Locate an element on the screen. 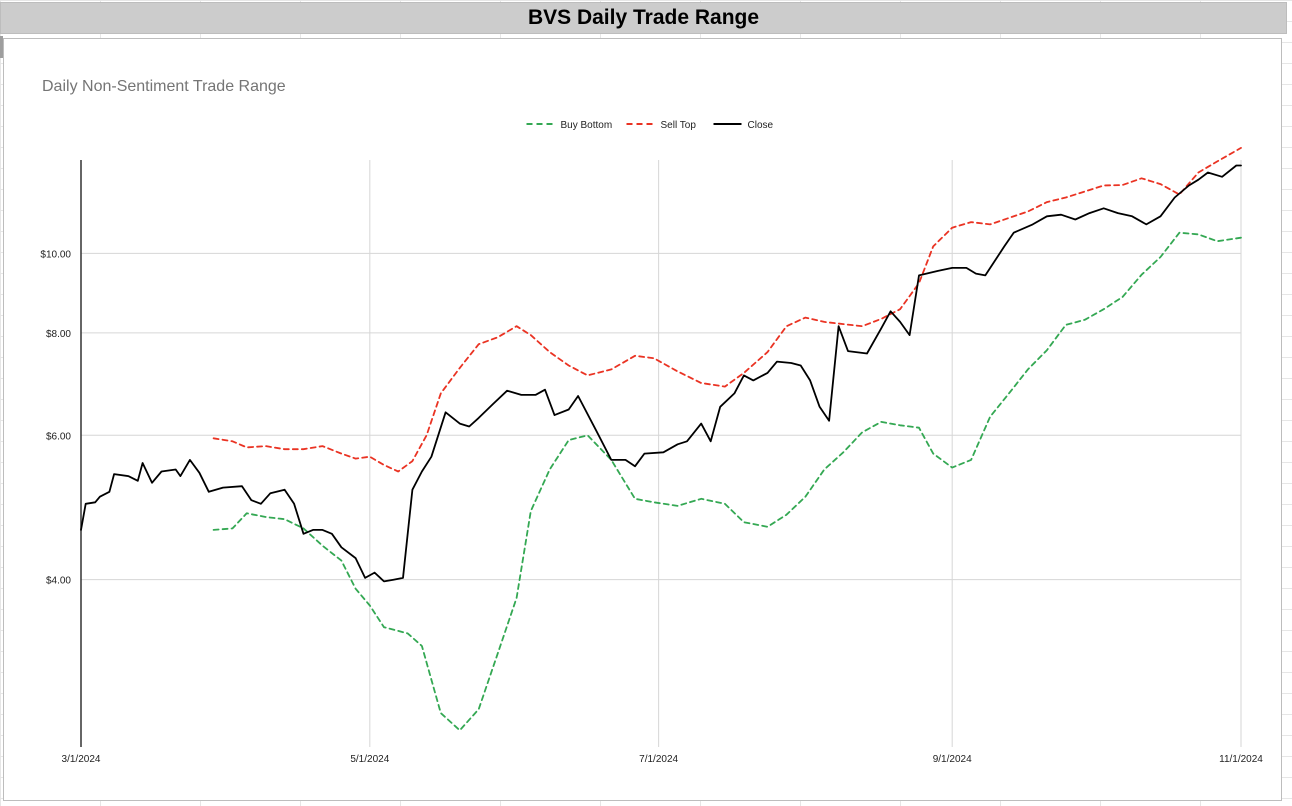 This screenshot has width=1292, height=806. y-tick-label: $10.00 is located at coordinates (55, 254).